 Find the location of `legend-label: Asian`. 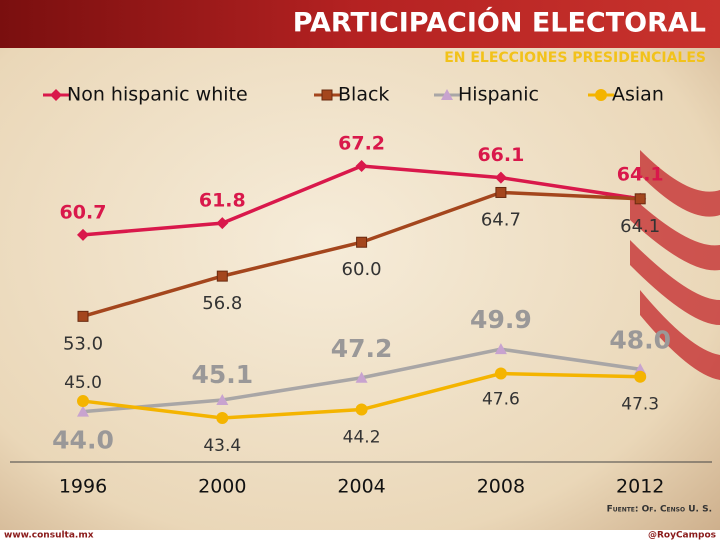

legend-label: Asian is located at coordinates (638, 95).